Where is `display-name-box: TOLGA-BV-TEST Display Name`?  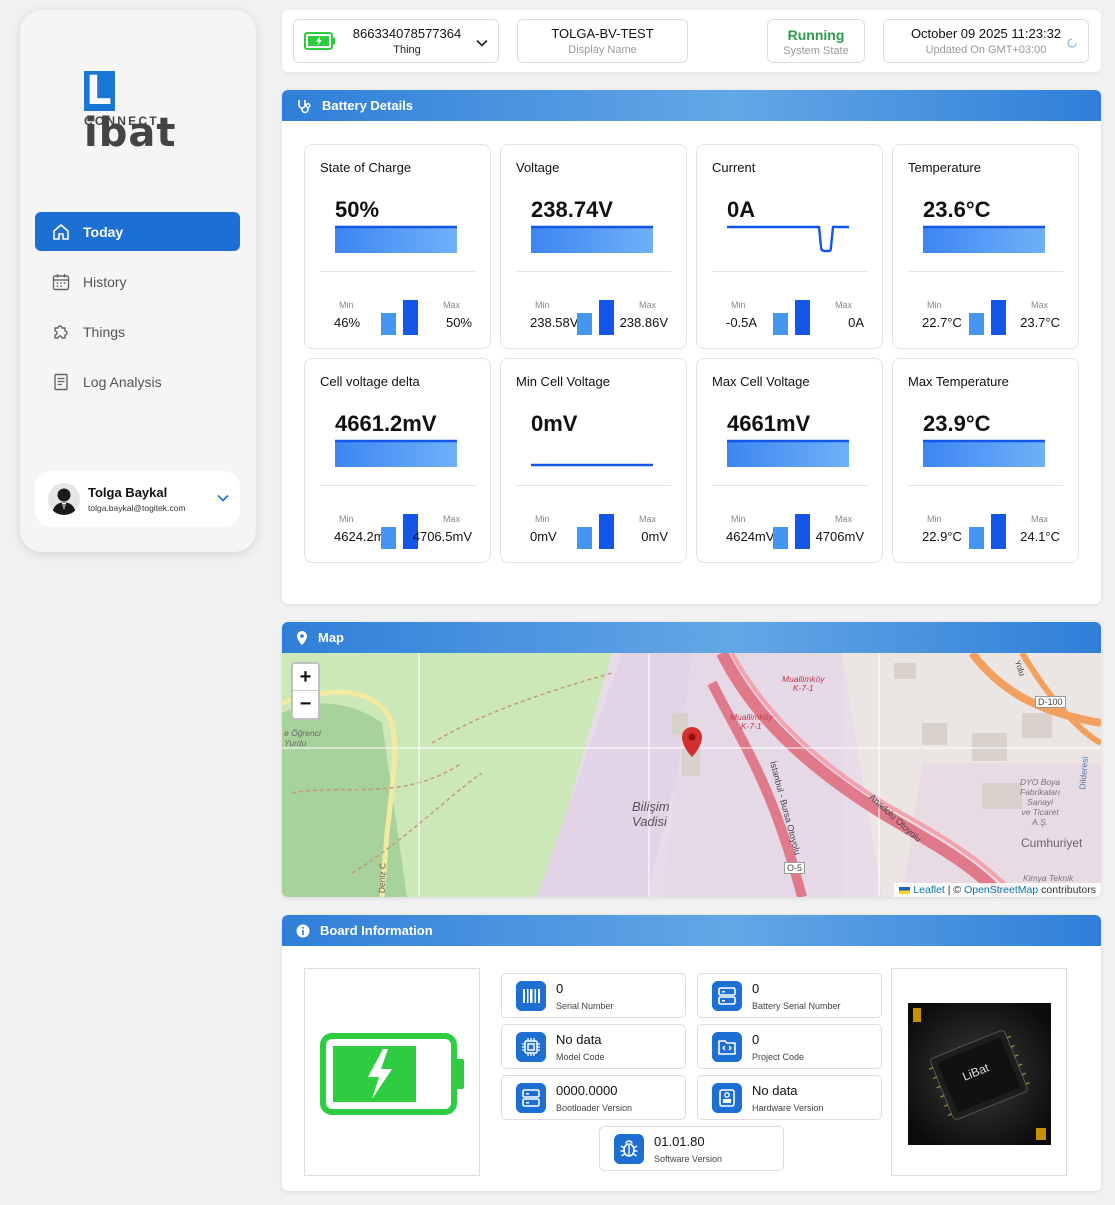
display-name-box: TOLGA-BV-TEST Display Name is located at coordinates (602, 41).